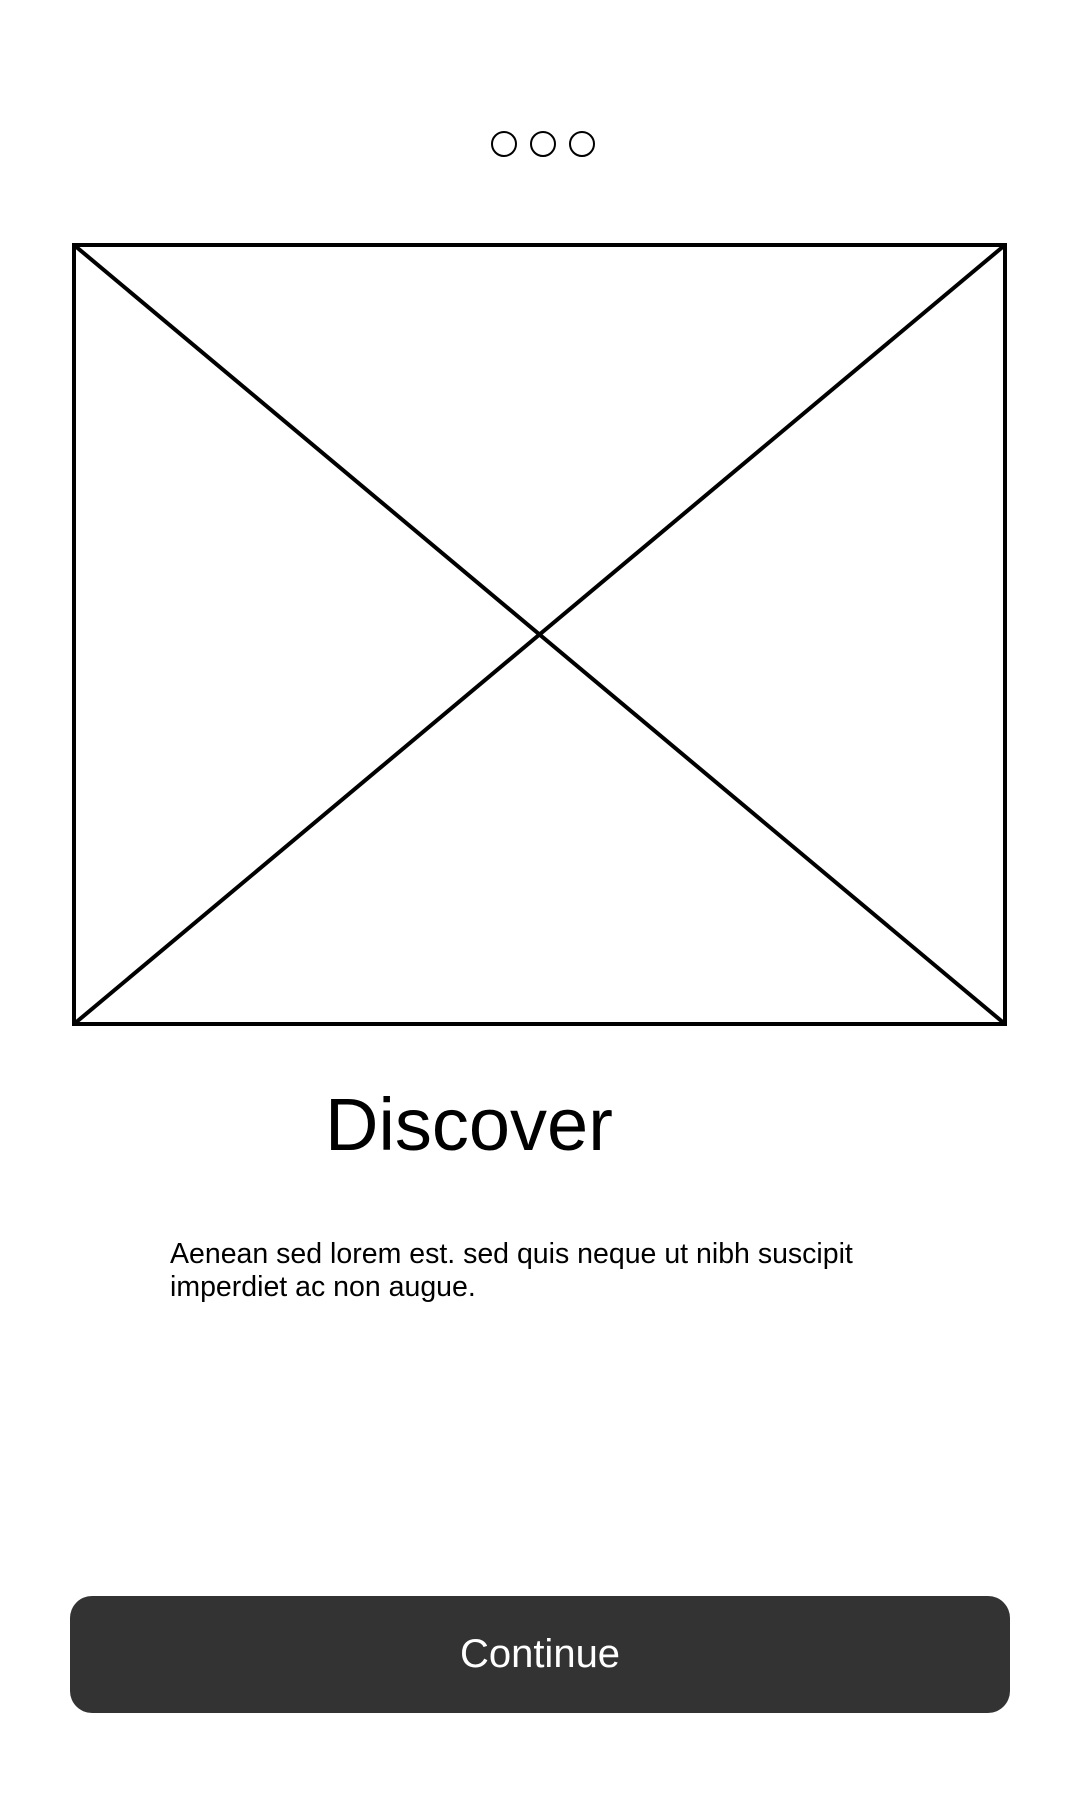  I want to click on continue-button: Continue, so click(540, 1654).